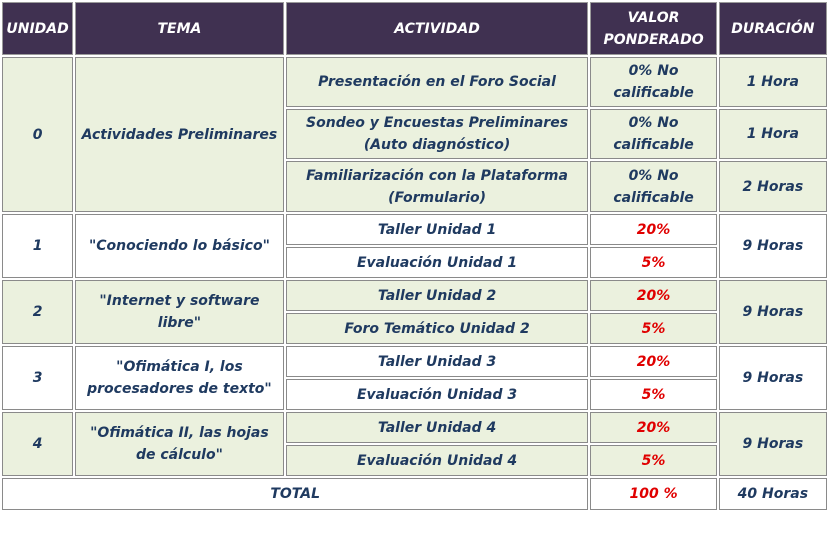  Describe the element at coordinates (437, 427) in the screenshot. I see `activity-cell: Taller Unidad 4` at that location.